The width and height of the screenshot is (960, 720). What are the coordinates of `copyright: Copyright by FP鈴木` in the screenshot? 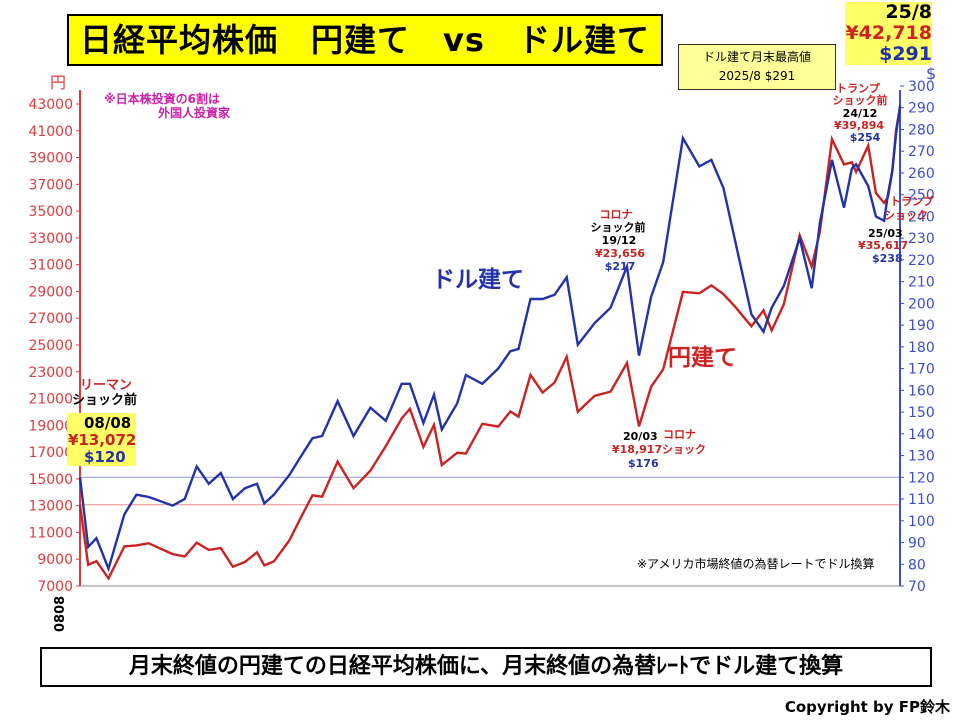 It's located at (867, 707).